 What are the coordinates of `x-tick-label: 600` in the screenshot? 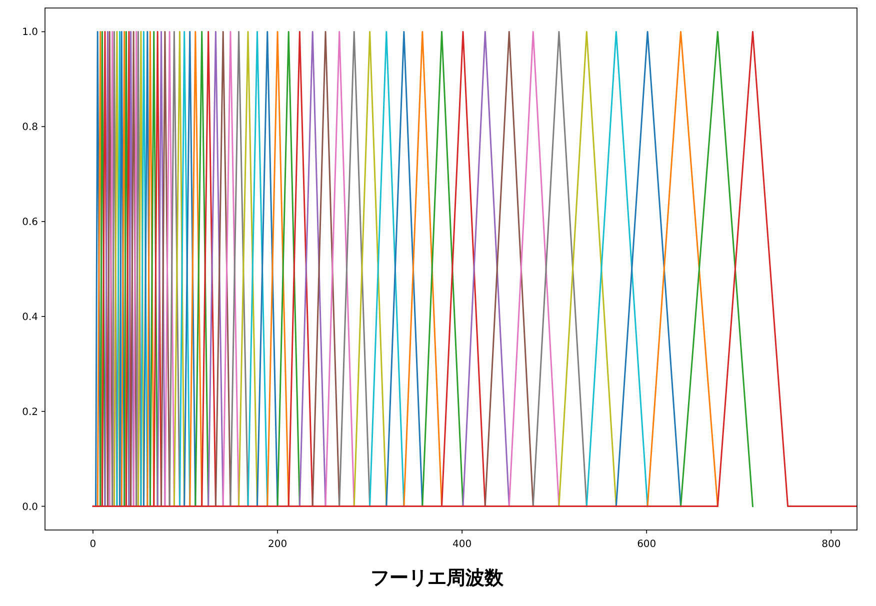 It's located at (646, 544).